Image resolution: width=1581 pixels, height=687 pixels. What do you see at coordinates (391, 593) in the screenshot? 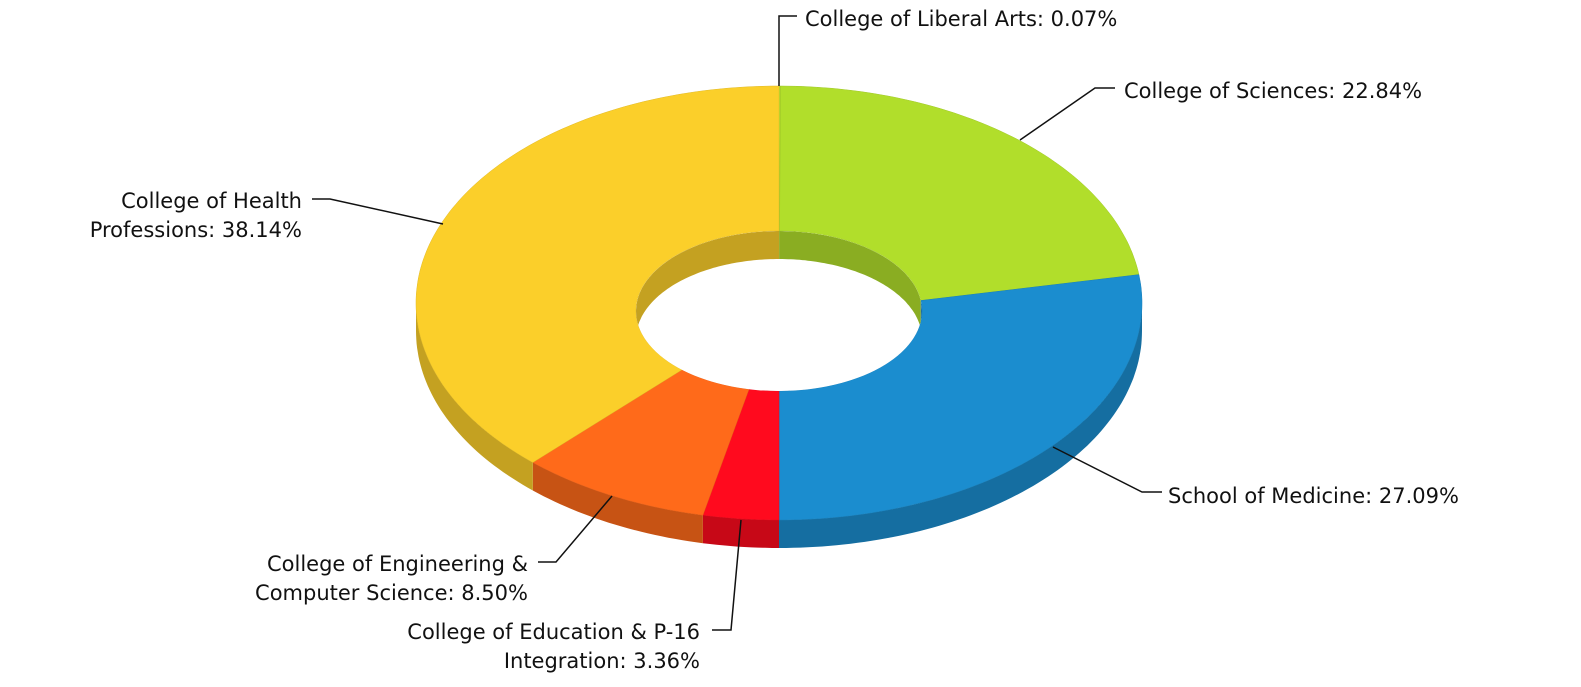
I see `slice-label: Computer Science: 8.50%` at bounding box center [391, 593].